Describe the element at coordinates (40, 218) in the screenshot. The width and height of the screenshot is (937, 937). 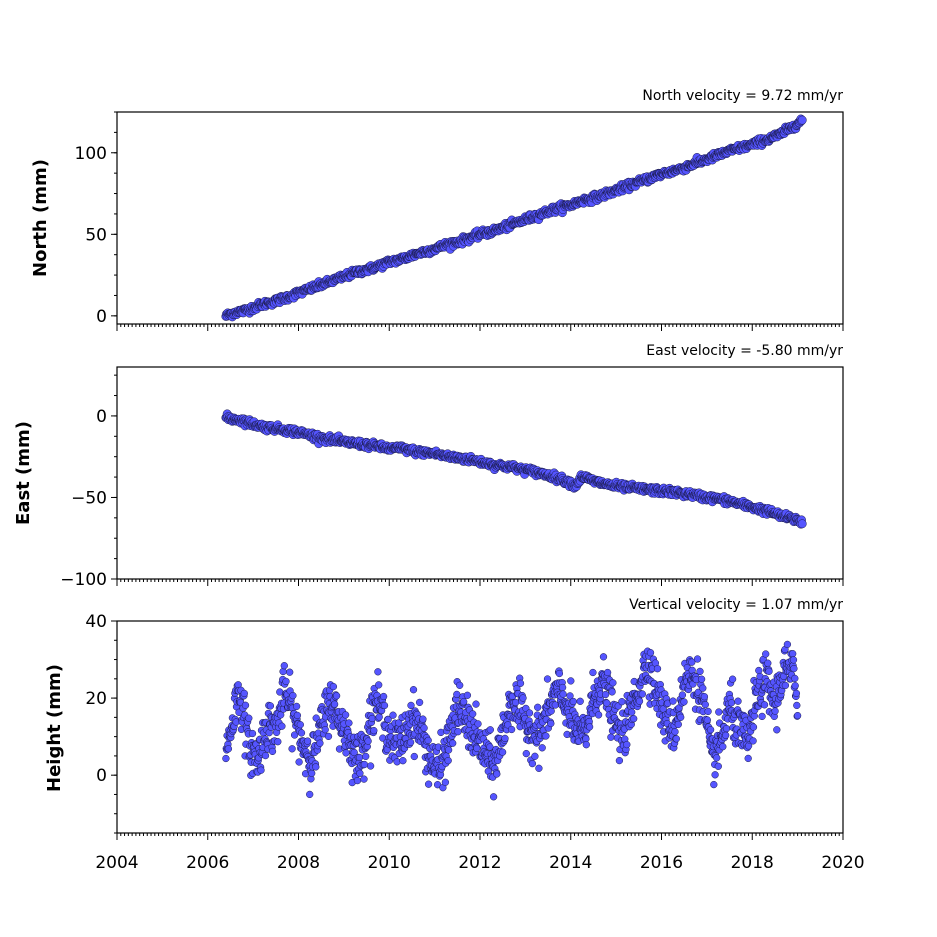
I see `north-y-axis-label: North (mm)` at that location.